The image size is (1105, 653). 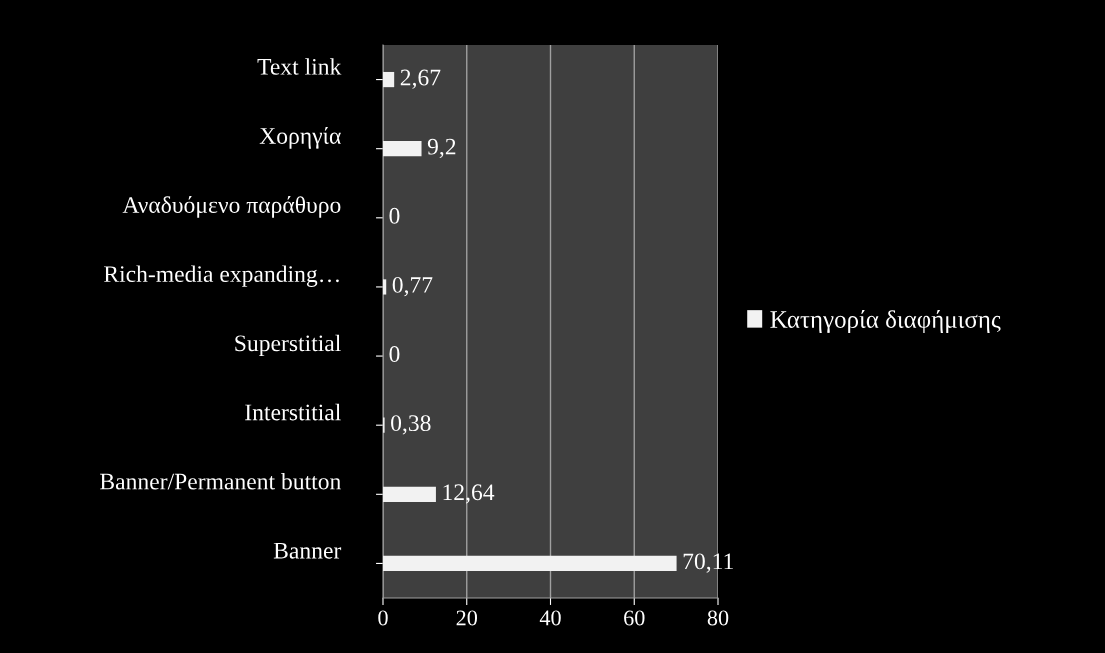 What do you see at coordinates (469, 494) in the screenshot?
I see `data-label: 12,64` at bounding box center [469, 494].